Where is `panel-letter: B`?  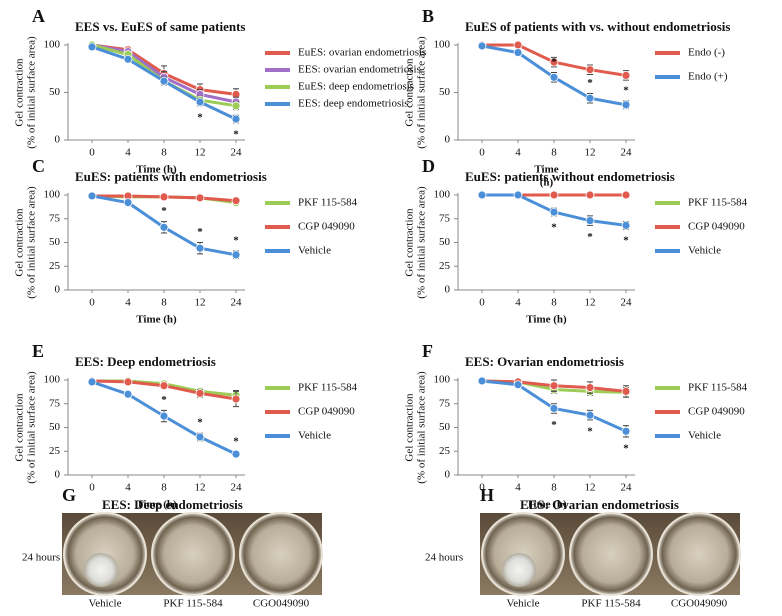 panel-letter: B is located at coordinates (428, 16).